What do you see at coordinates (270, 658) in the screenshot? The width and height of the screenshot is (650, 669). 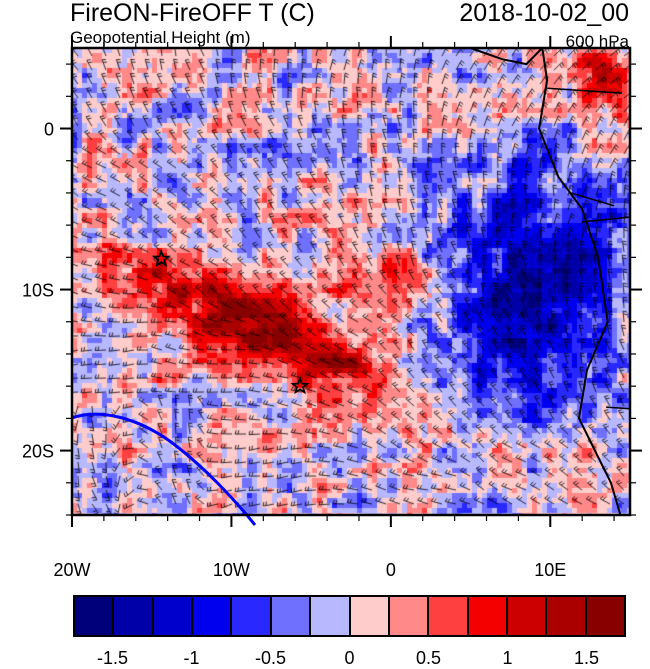 I see `colorbar-label: -0.5` at bounding box center [270, 658].